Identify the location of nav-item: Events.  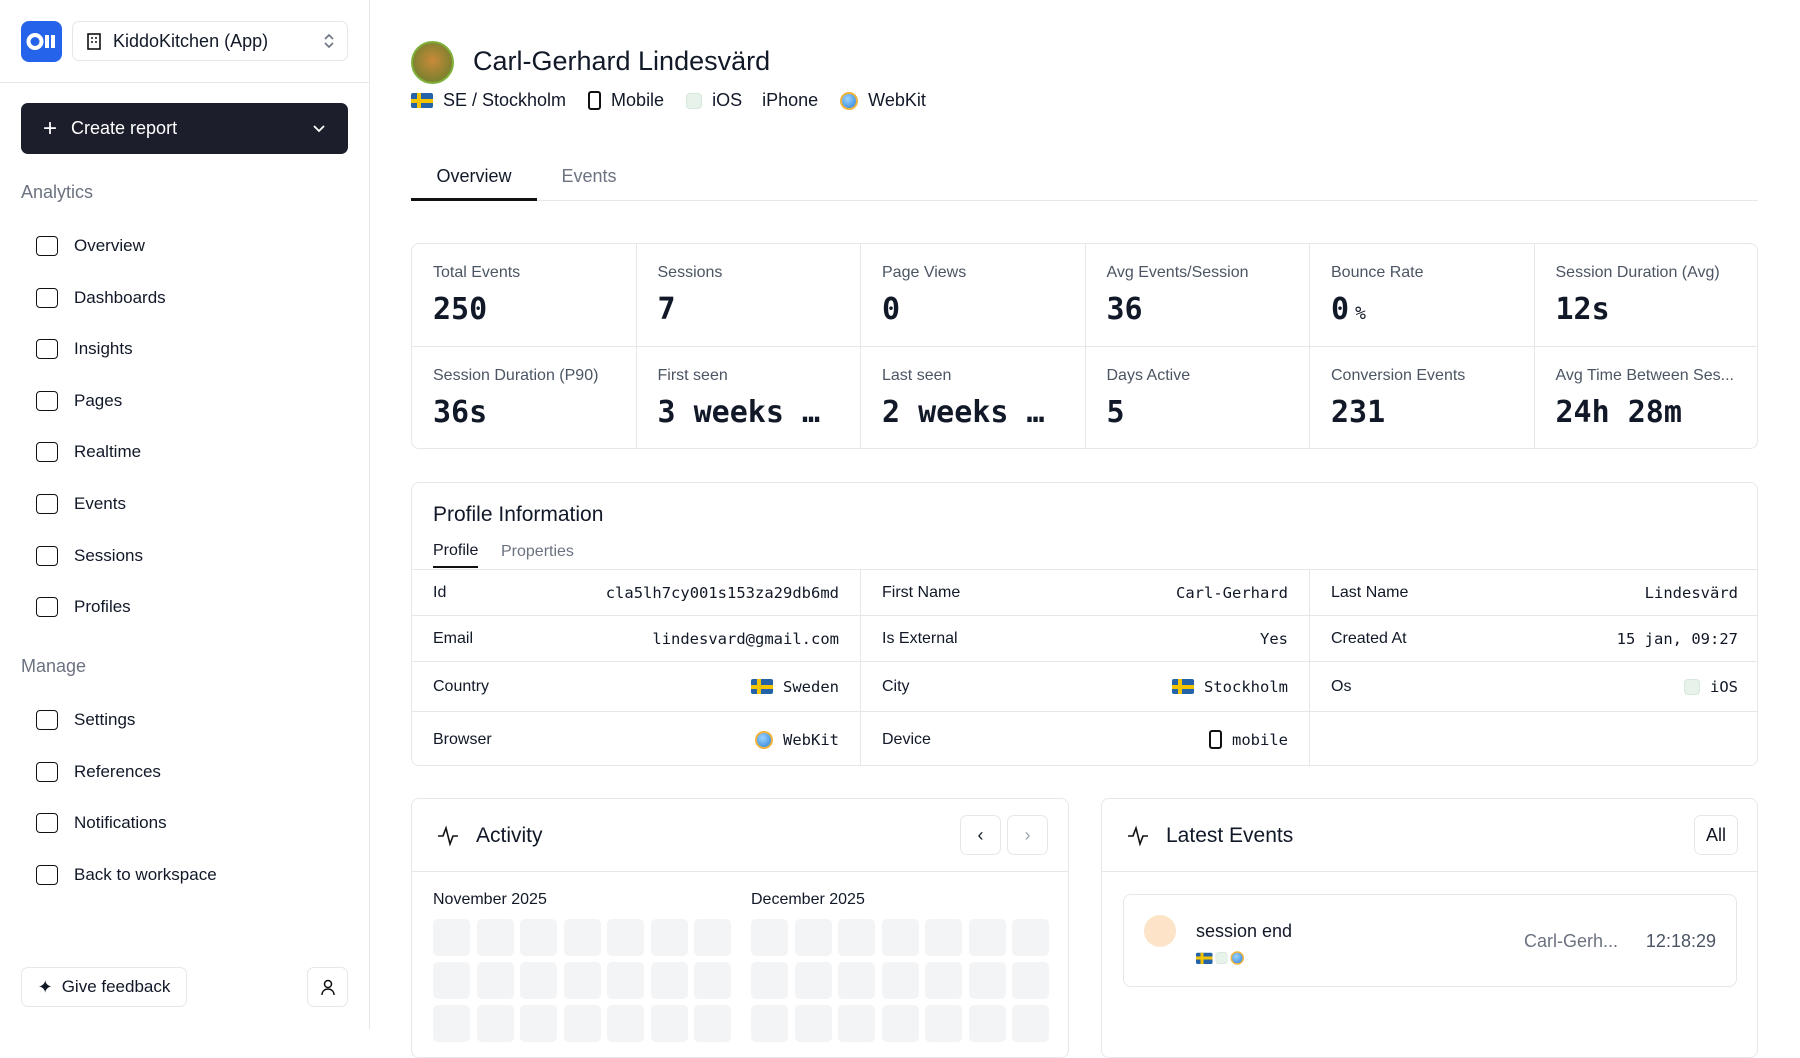
(81, 504).